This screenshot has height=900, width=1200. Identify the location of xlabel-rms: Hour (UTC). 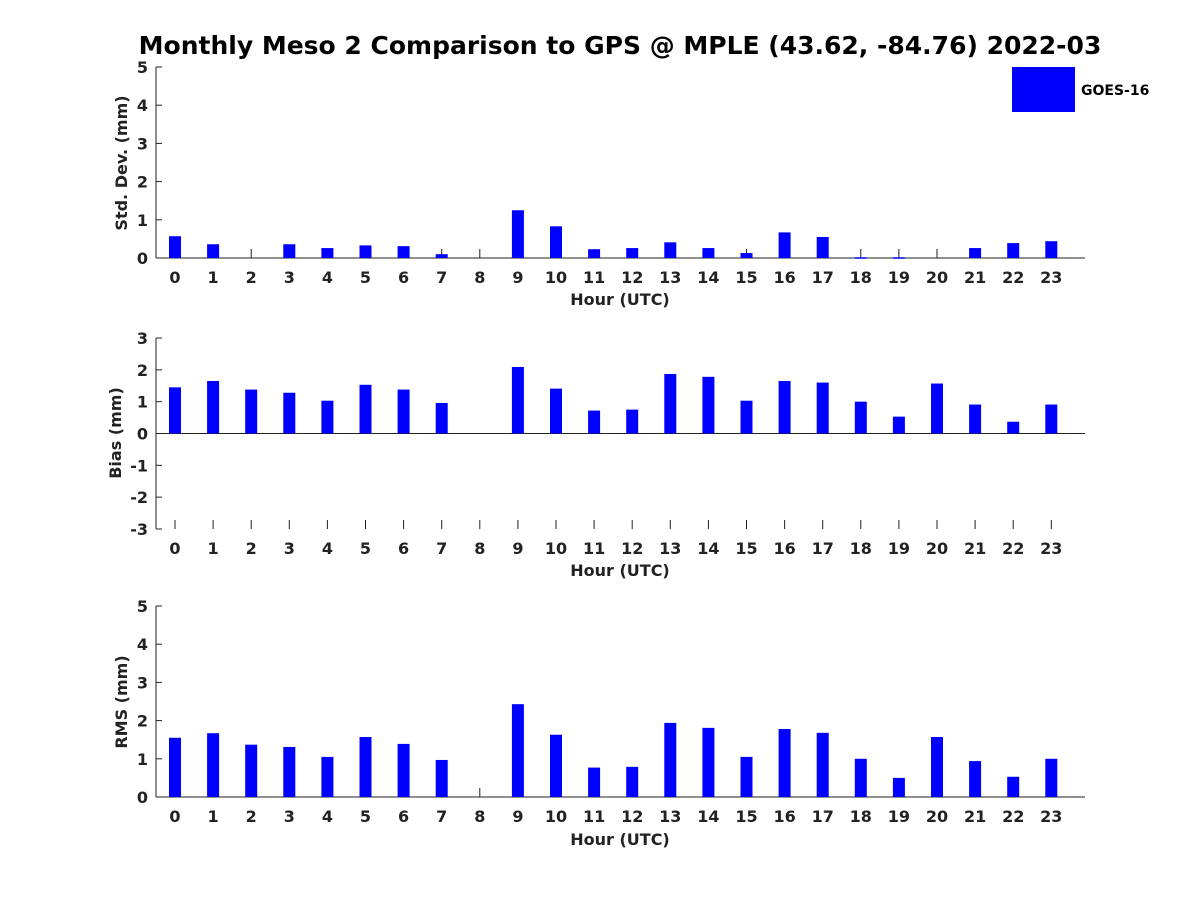
(620, 839).